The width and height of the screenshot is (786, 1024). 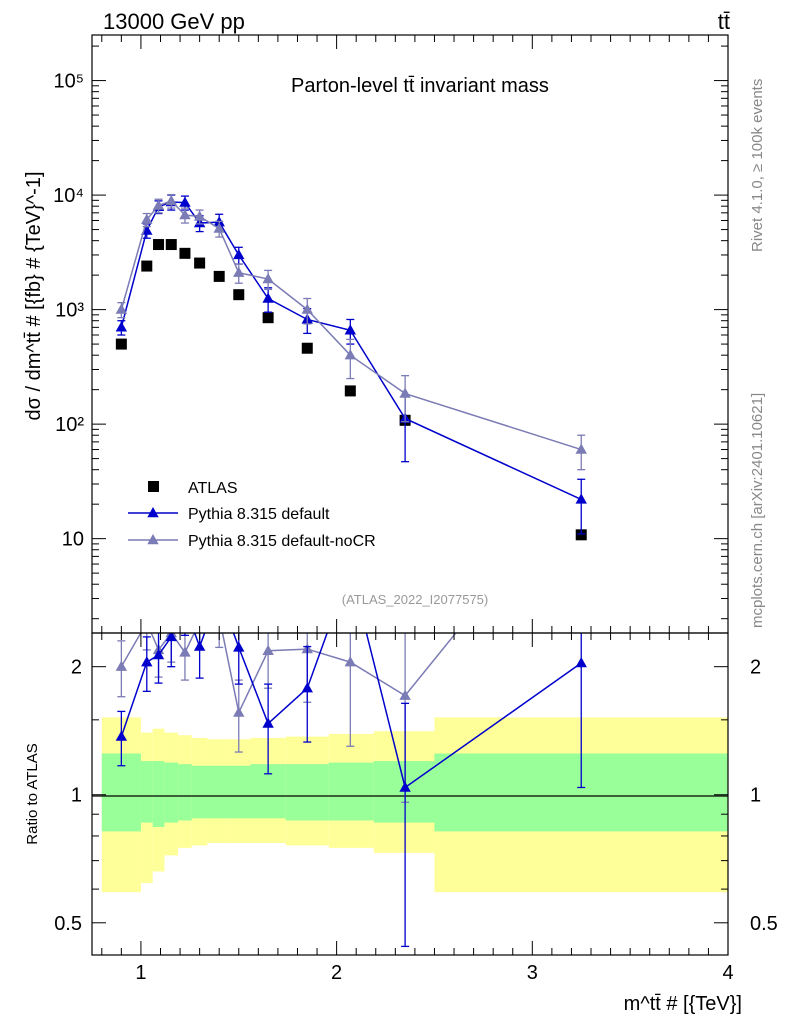 What do you see at coordinates (73, 540) in the screenshot?
I see `main-y-tick-label: 10` at bounding box center [73, 540].